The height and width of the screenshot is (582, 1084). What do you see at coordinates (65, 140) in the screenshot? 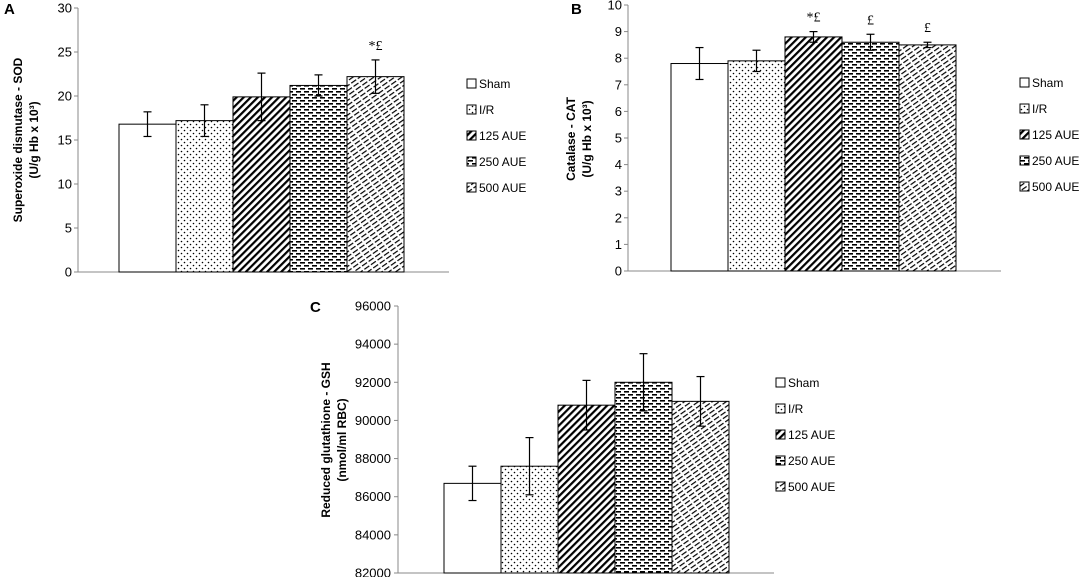
I see `y-tick-label: 15` at bounding box center [65, 140].